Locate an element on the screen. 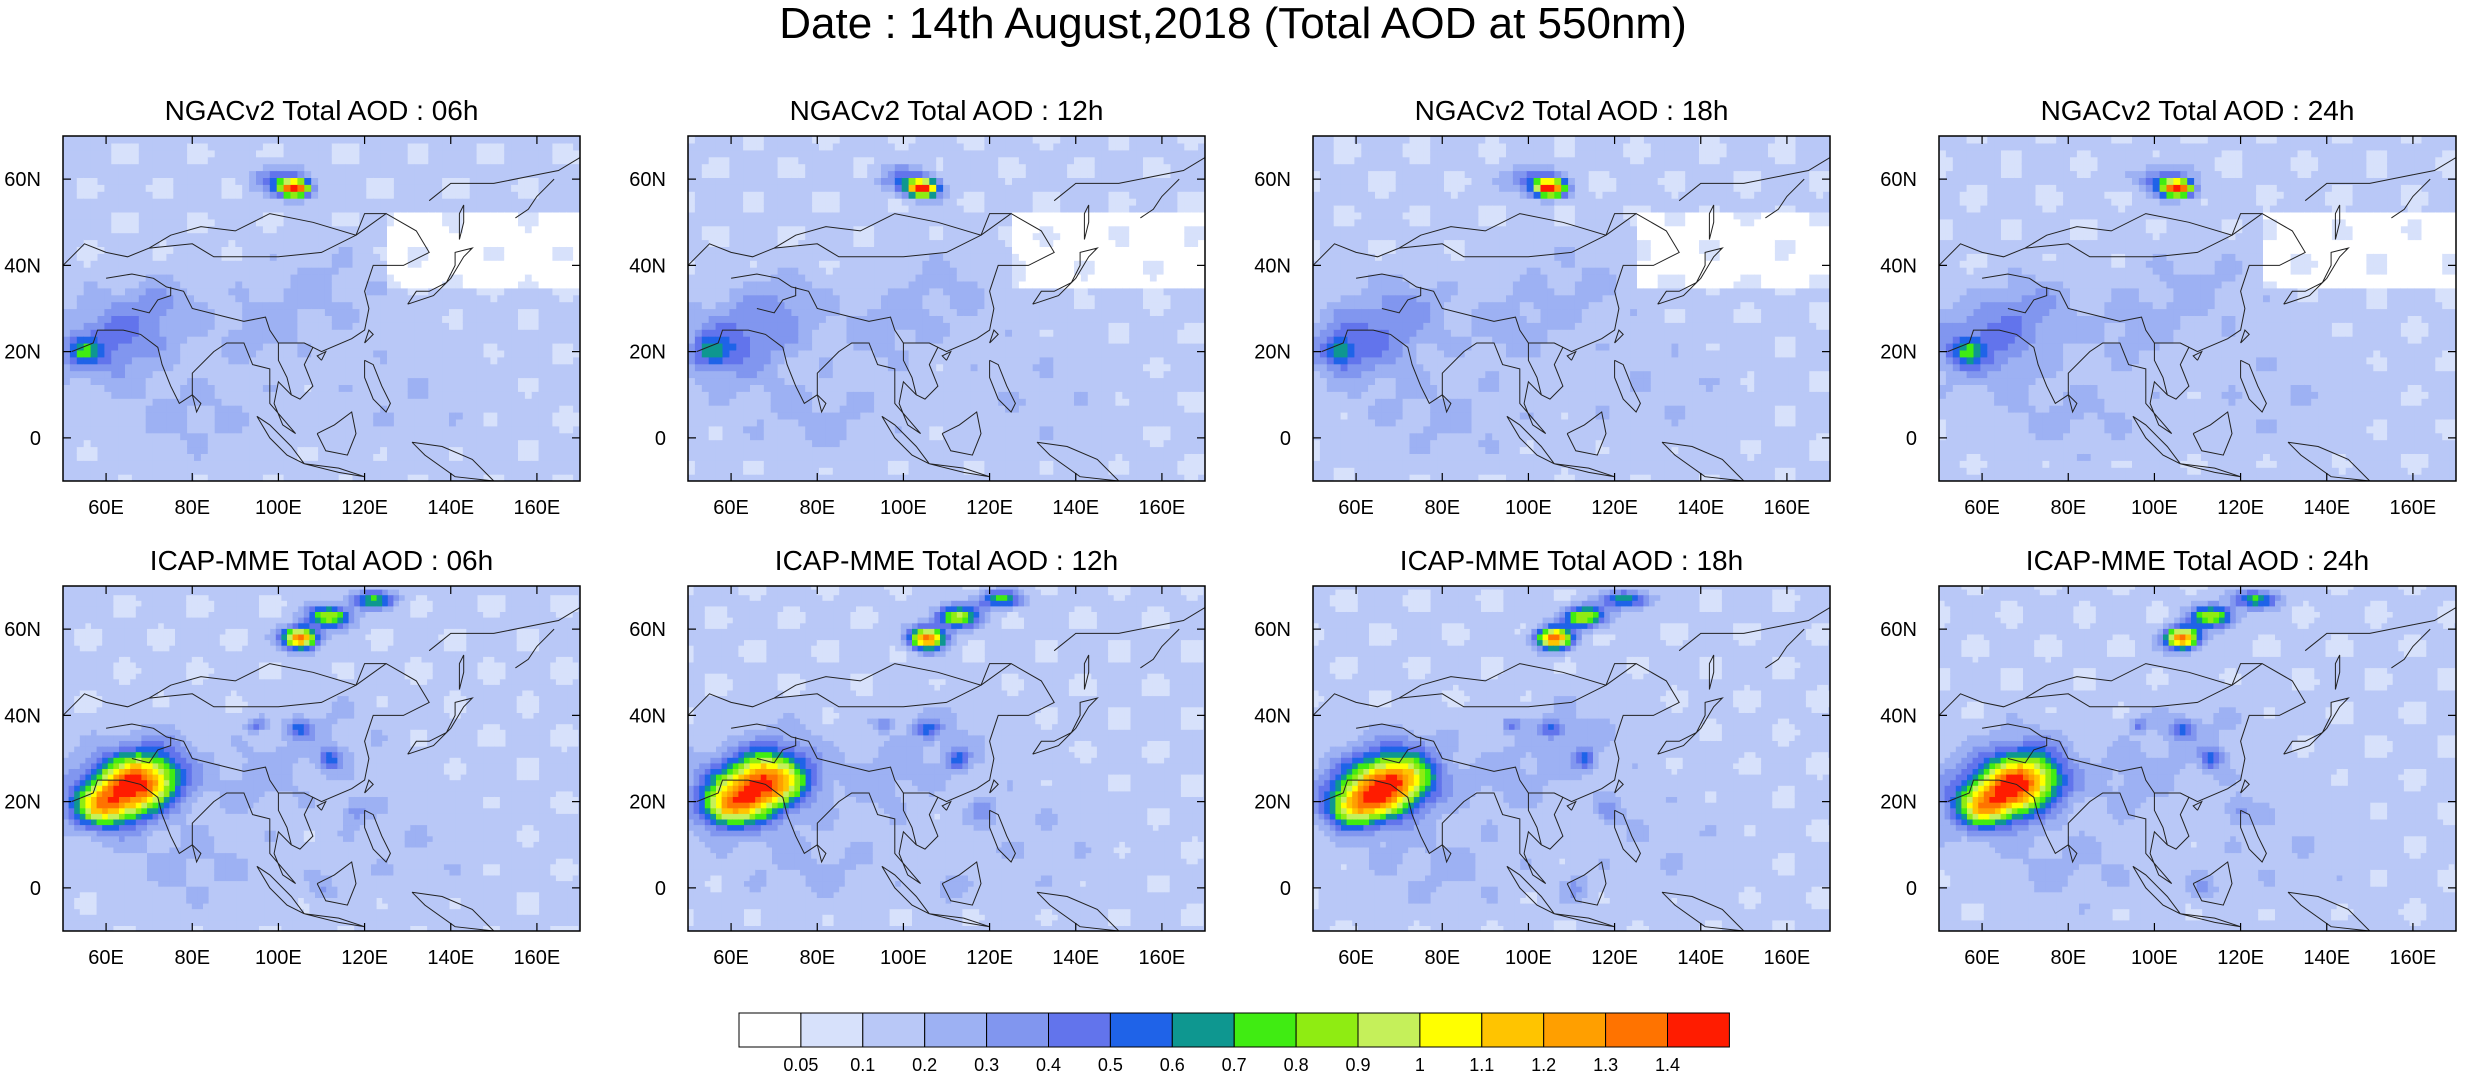 The width and height of the screenshot is (2466, 1071). panel-title: ICAP-MME Total AOD : 12h is located at coordinates (946, 560).